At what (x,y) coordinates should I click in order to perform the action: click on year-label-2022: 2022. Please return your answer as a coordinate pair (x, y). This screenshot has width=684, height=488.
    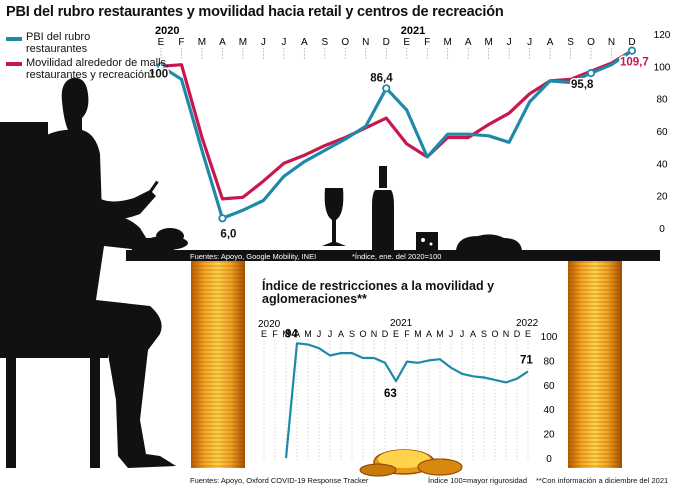
    Looking at the image, I should click on (527, 323).